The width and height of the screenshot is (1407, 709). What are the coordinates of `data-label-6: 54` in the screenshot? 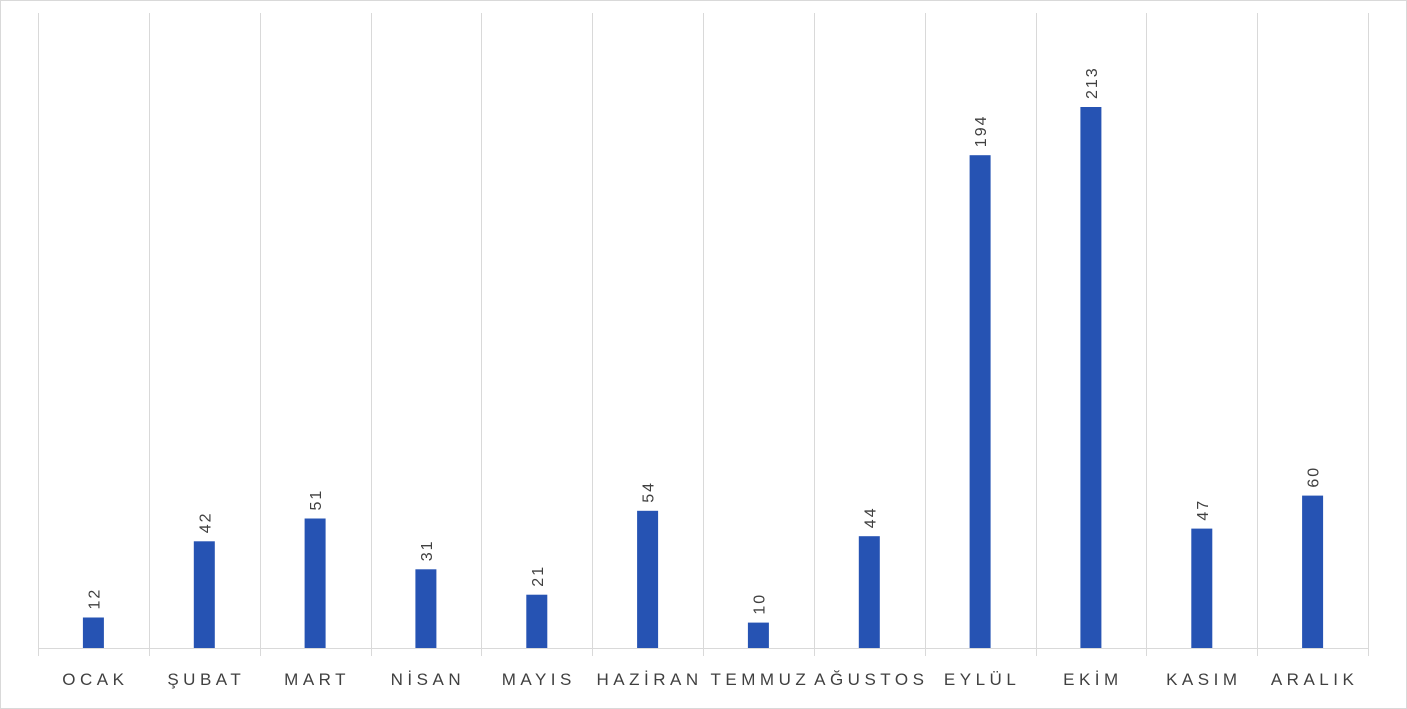 It's located at (649, 492).